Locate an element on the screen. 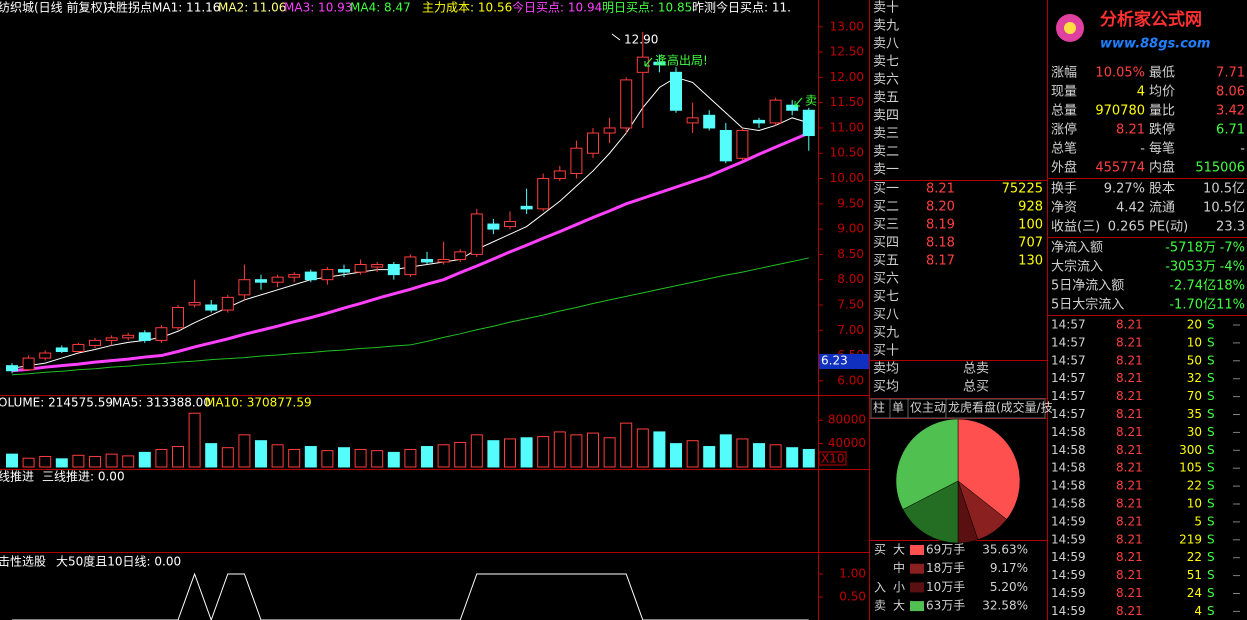 This screenshot has height=620, width=1247. ask-label: 卖十 is located at coordinates (886, 8).